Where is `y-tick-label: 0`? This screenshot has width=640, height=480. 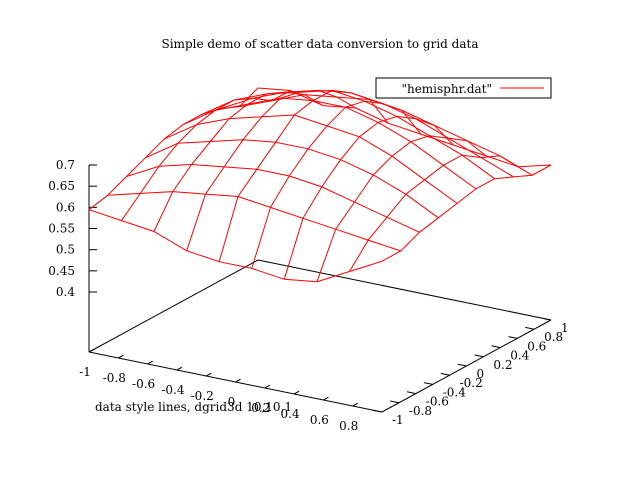
y-tick-label: 0 is located at coordinates (481, 374).